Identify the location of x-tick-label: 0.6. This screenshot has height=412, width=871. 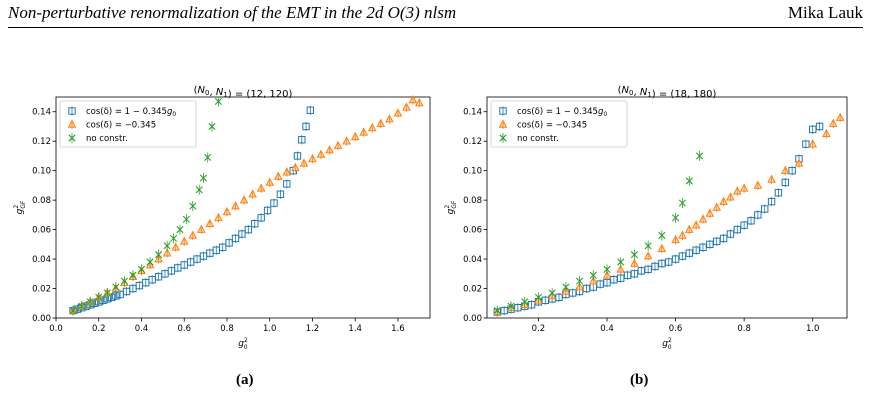
(184, 329).